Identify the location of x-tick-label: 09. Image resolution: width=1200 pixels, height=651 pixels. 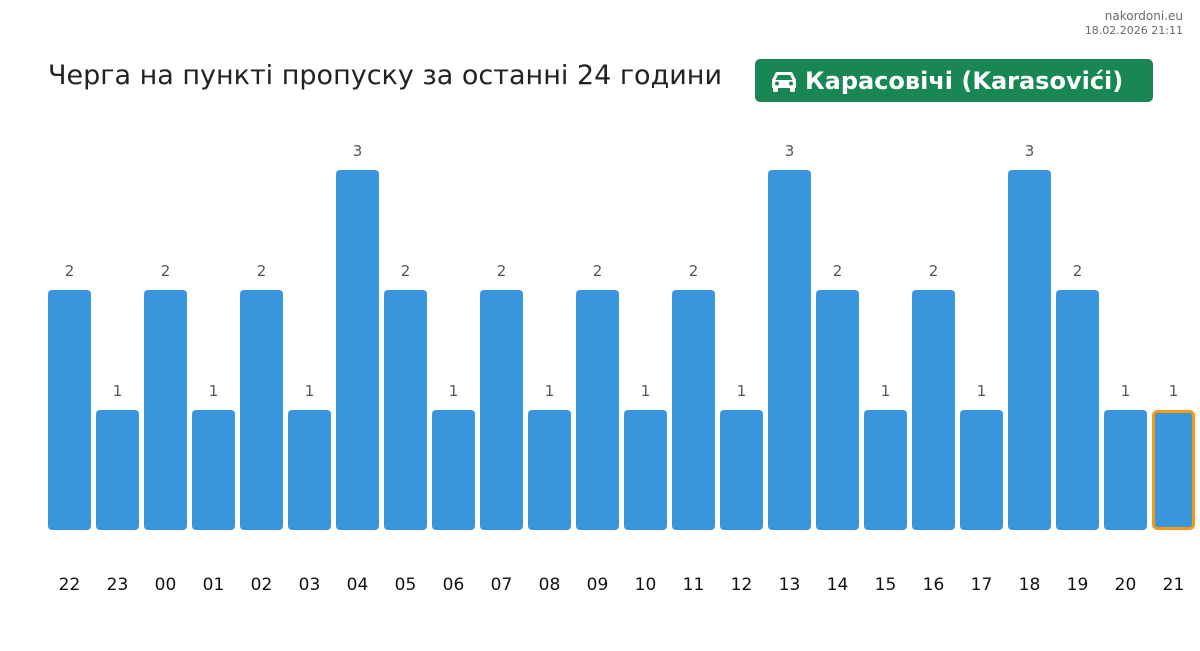
(598, 585).